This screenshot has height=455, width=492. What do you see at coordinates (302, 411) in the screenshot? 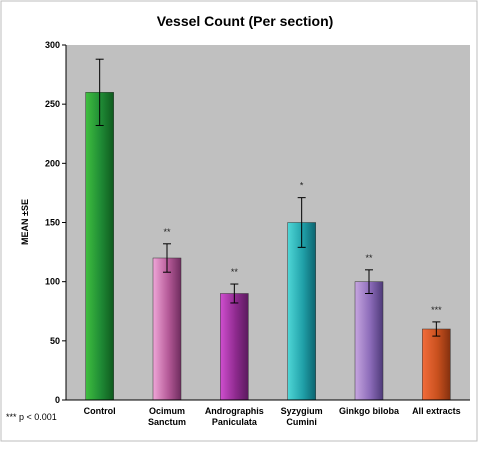
I see `x-tick-label: Syzygium` at bounding box center [302, 411].